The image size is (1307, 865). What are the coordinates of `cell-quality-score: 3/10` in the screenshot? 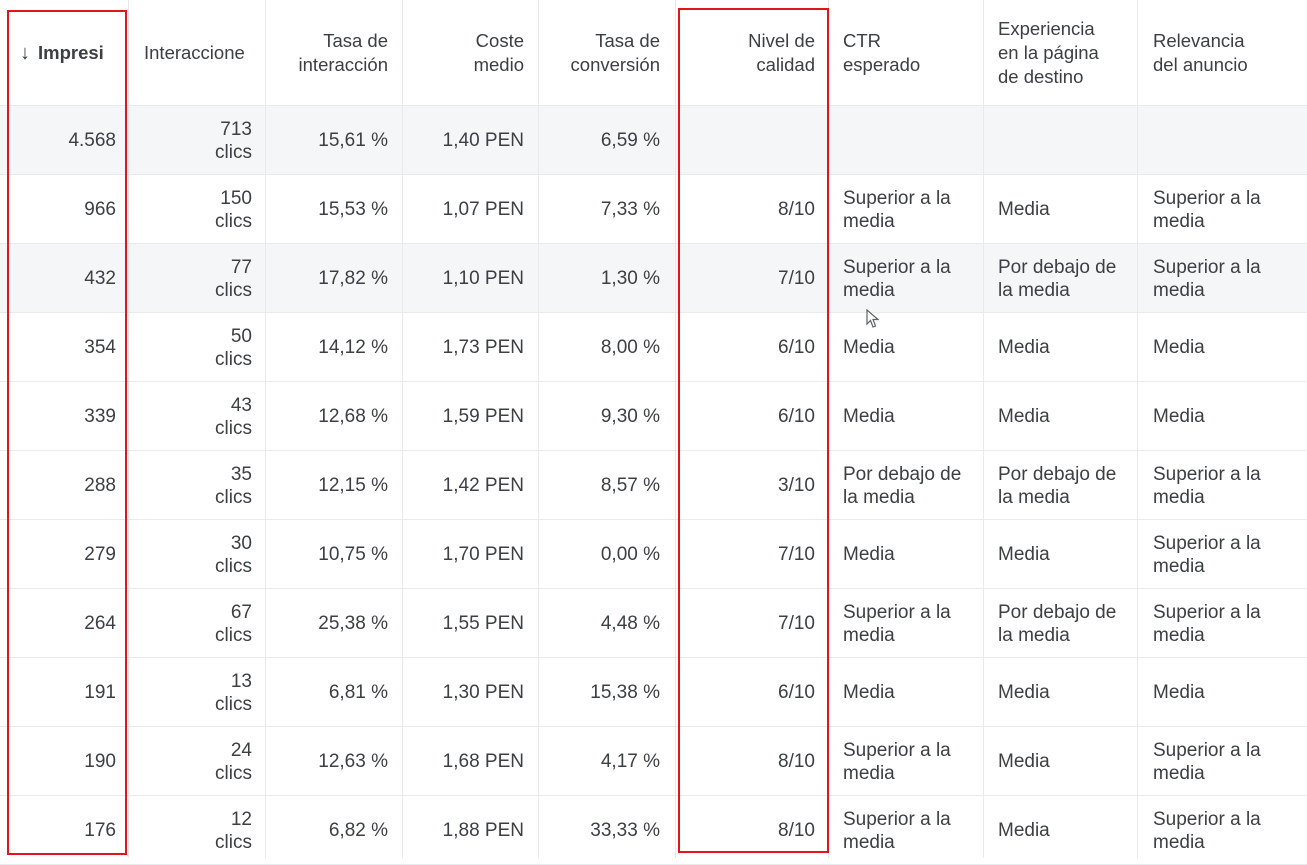 It's located at (796, 485).